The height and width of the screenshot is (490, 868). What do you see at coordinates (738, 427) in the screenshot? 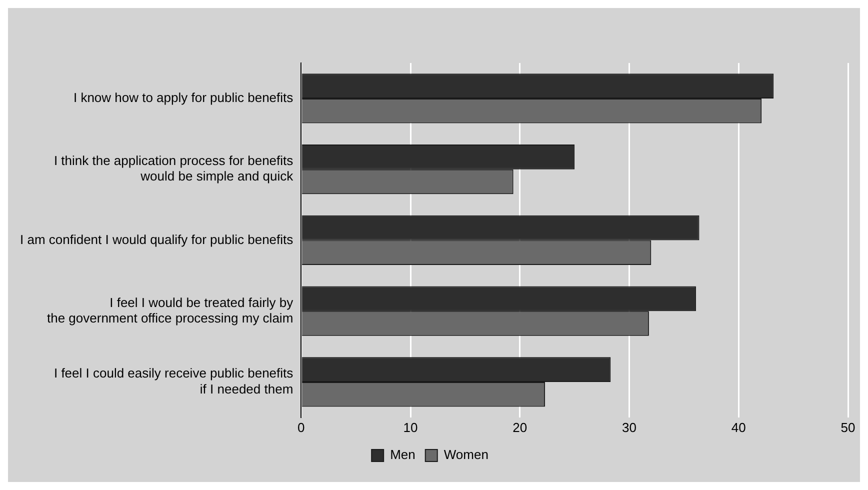
I see `x-tick-label: 40` at bounding box center [738, 427].